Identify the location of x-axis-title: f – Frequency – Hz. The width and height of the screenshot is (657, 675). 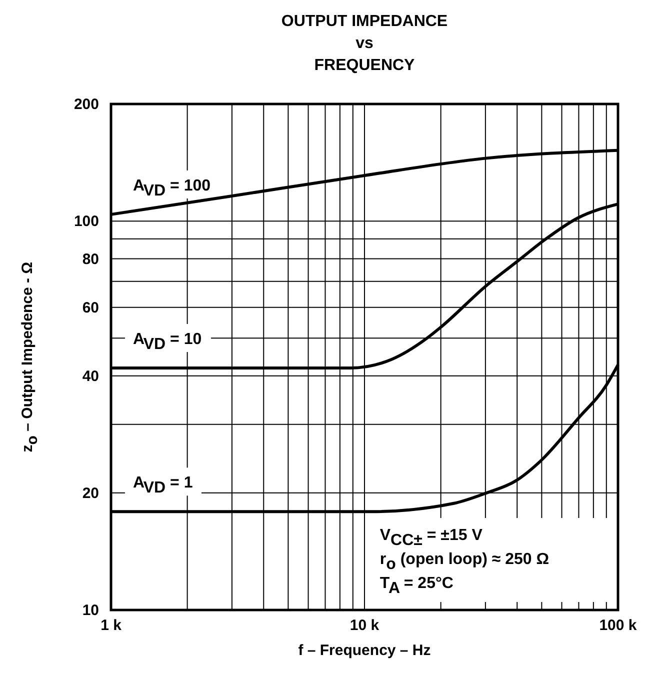
(364, 650).